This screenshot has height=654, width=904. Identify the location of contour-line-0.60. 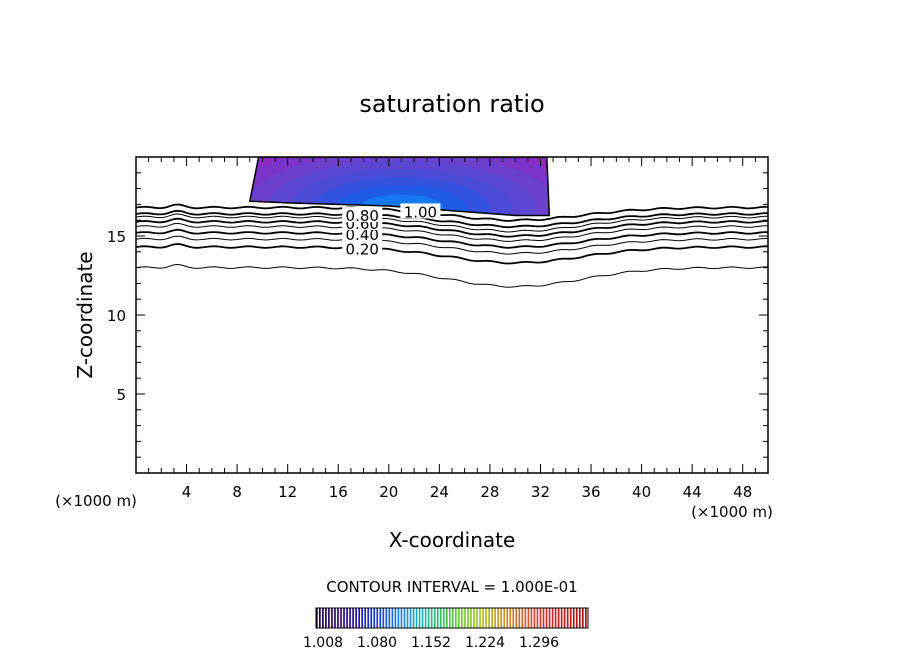
(452, 227).